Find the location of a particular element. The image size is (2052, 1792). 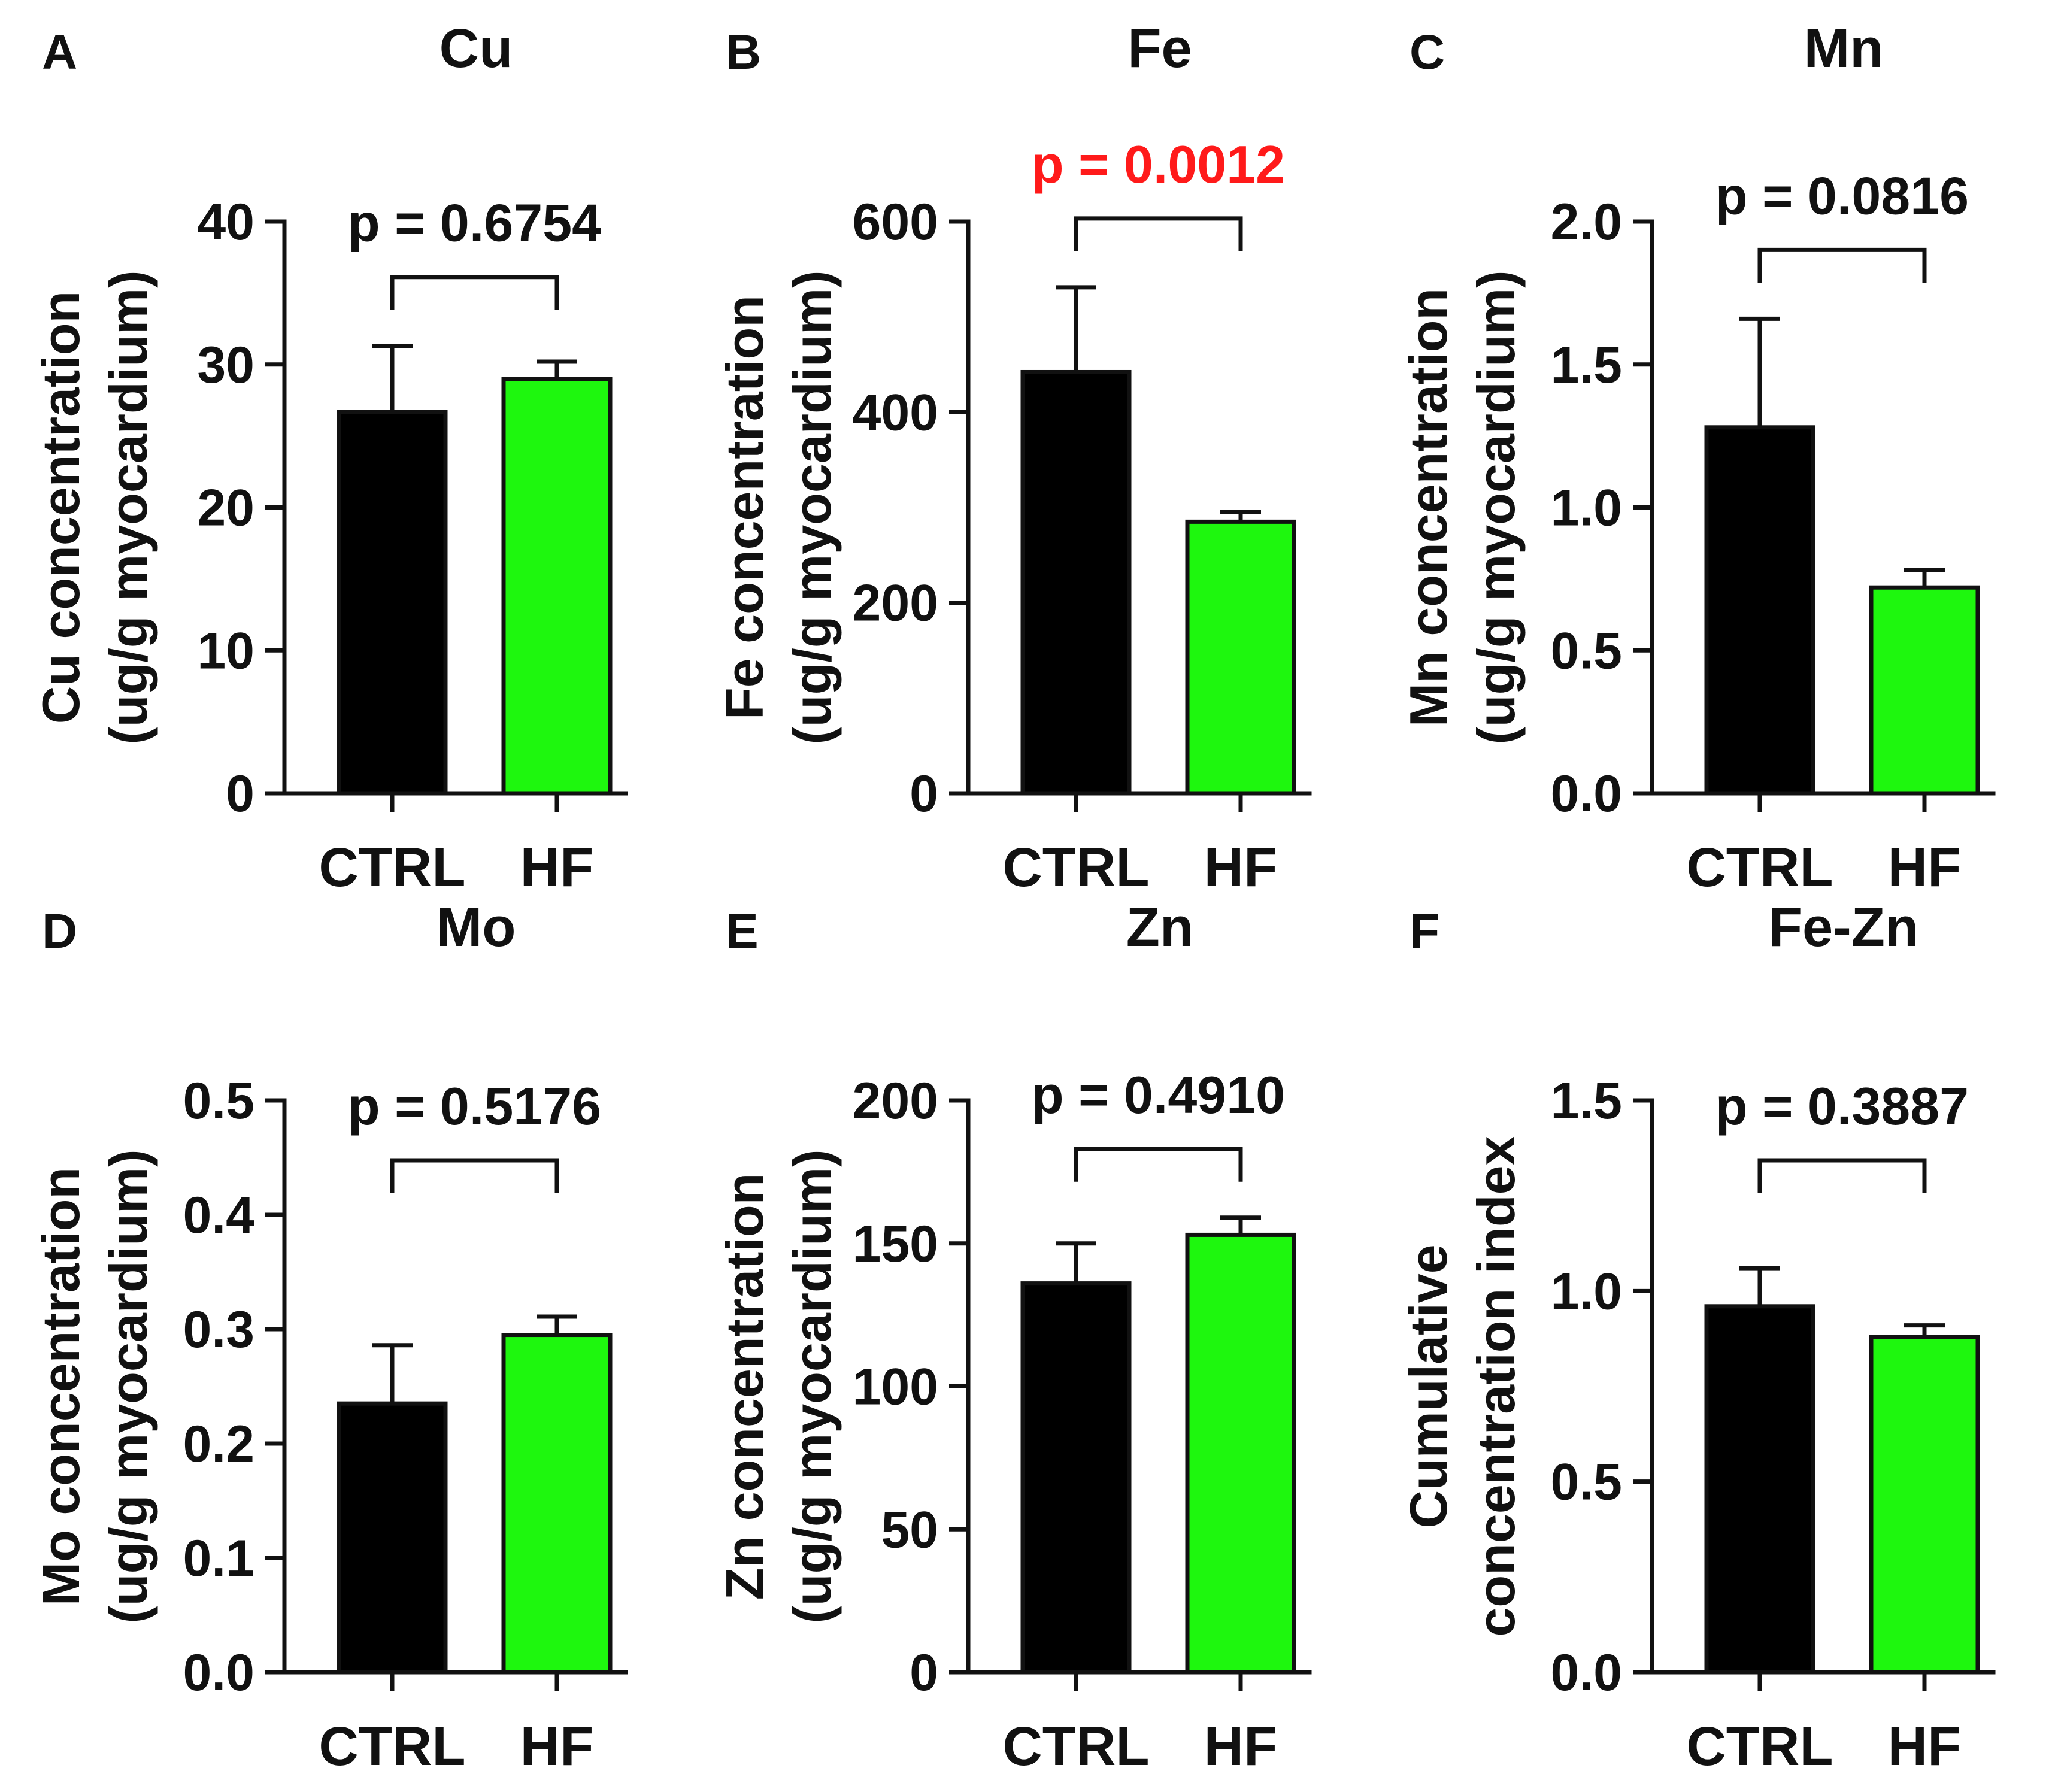

panel-letter: F is located at coordinates (1424, 931).